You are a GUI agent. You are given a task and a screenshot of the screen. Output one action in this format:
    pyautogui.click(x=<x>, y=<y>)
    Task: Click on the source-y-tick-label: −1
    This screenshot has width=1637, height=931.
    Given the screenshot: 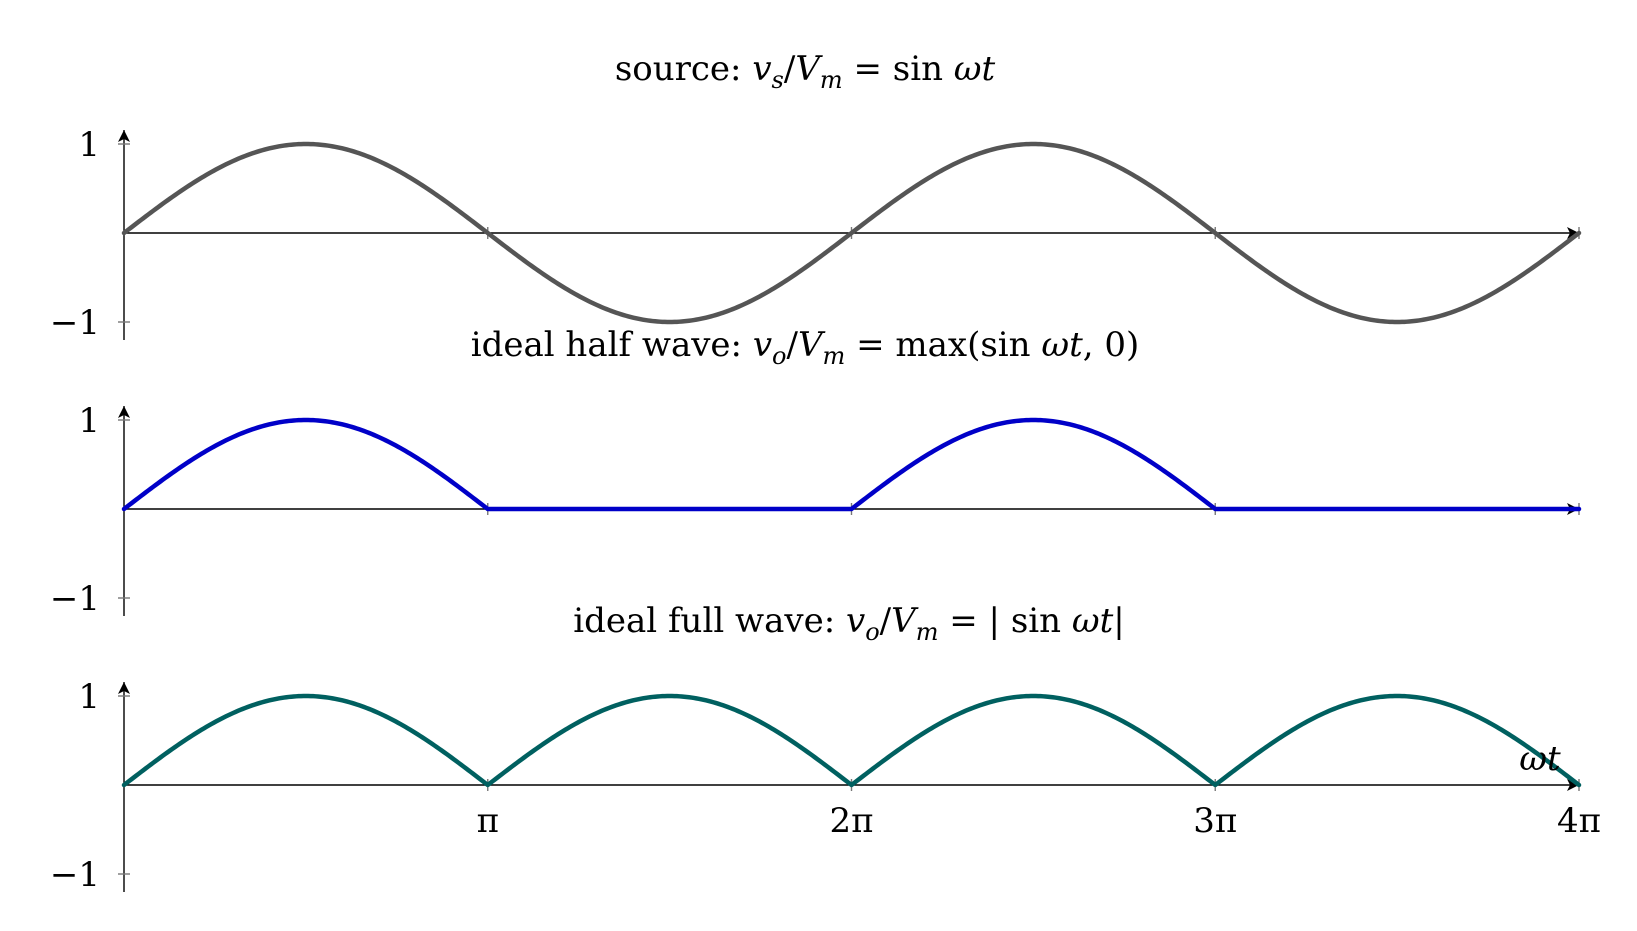 What is the action you would take?
    pyautogui.click(x=75, y=323)
    